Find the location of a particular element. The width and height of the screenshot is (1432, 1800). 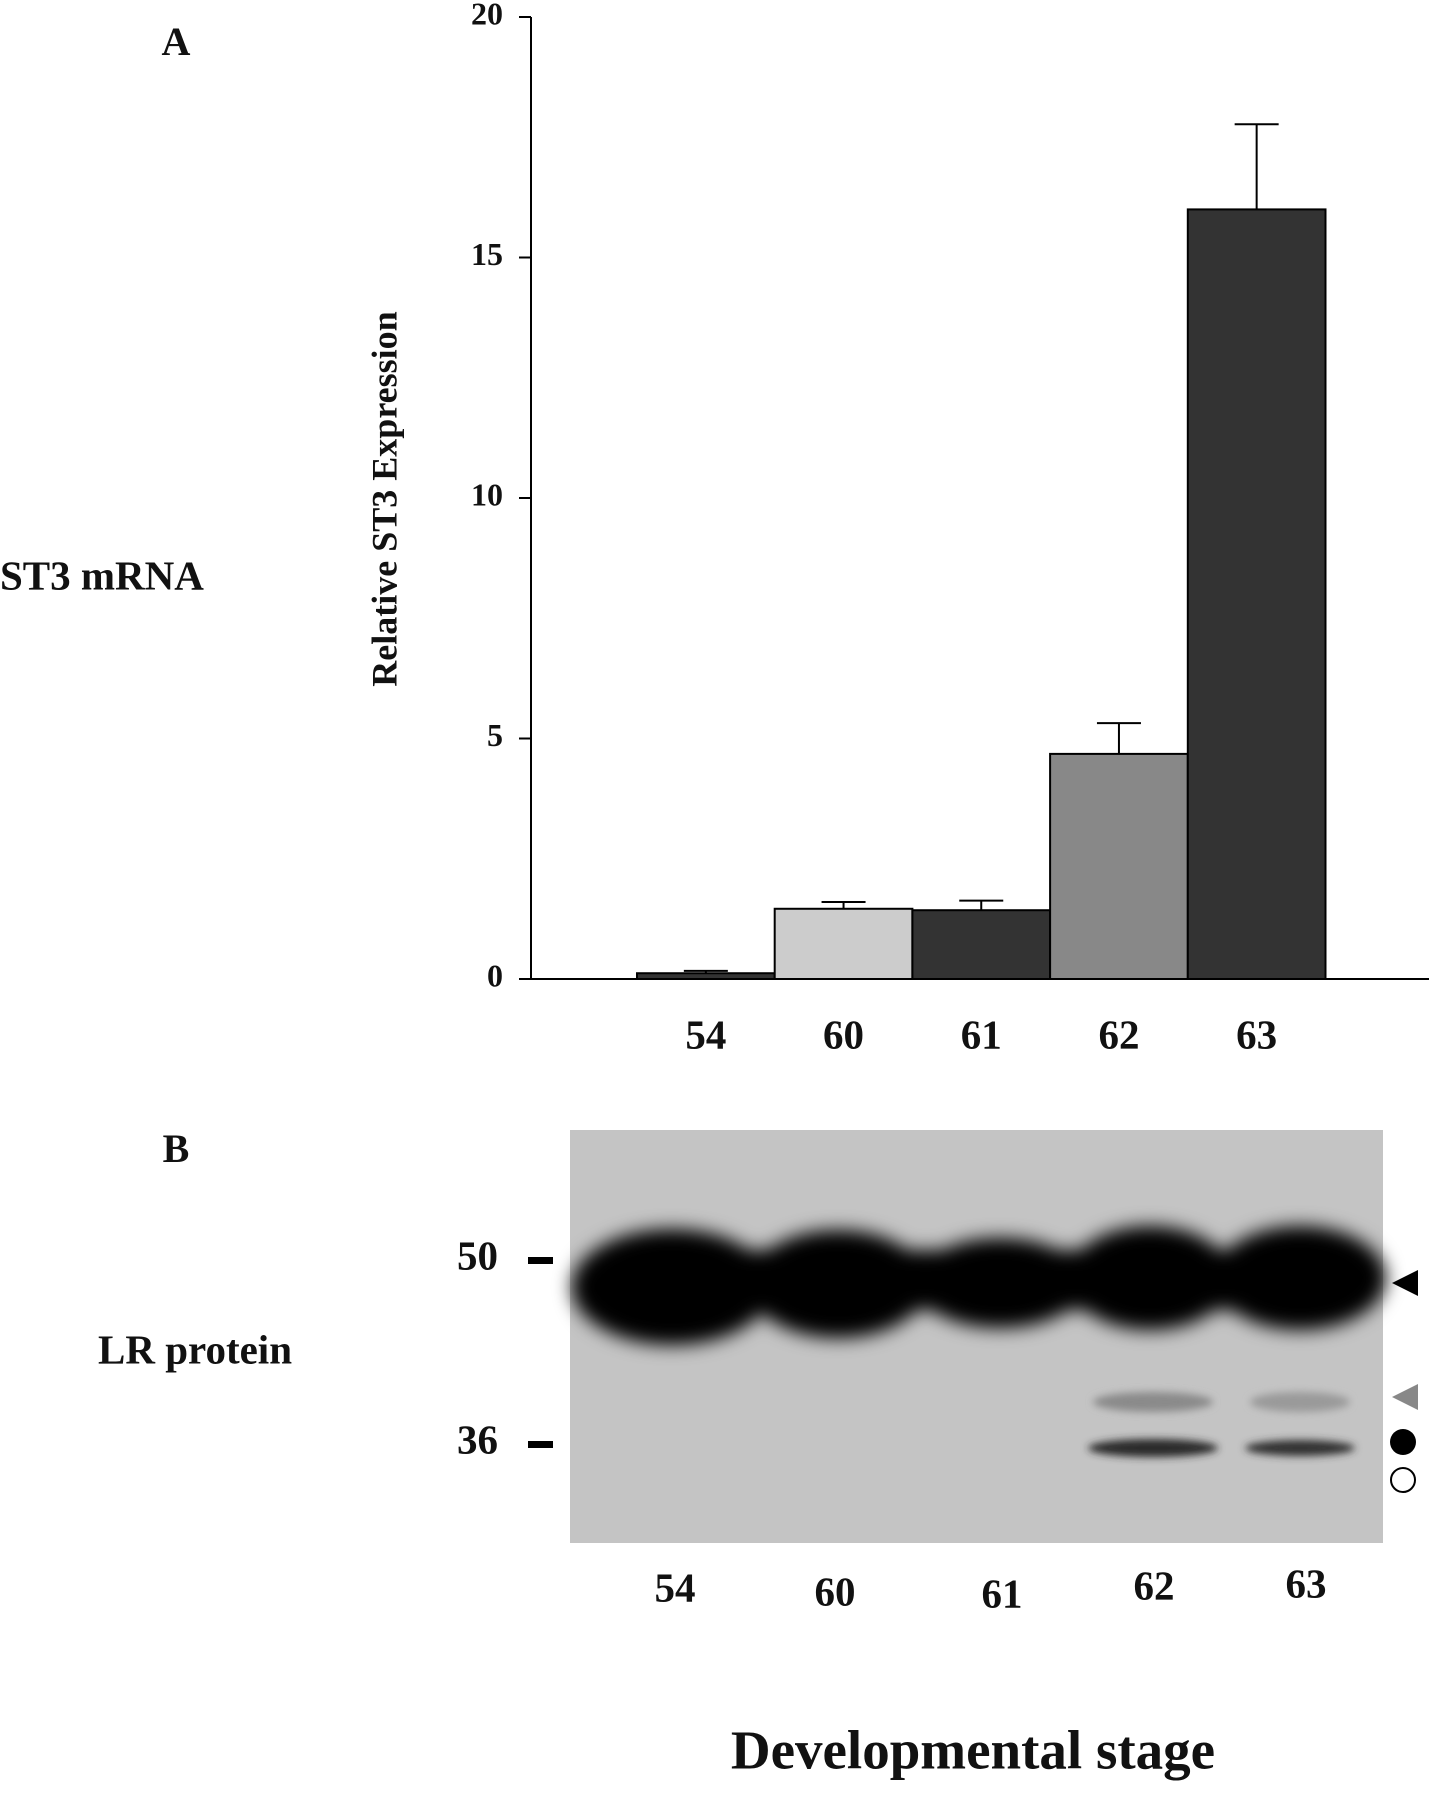

row-label: LR protein is located at coordinates (195, 1349).